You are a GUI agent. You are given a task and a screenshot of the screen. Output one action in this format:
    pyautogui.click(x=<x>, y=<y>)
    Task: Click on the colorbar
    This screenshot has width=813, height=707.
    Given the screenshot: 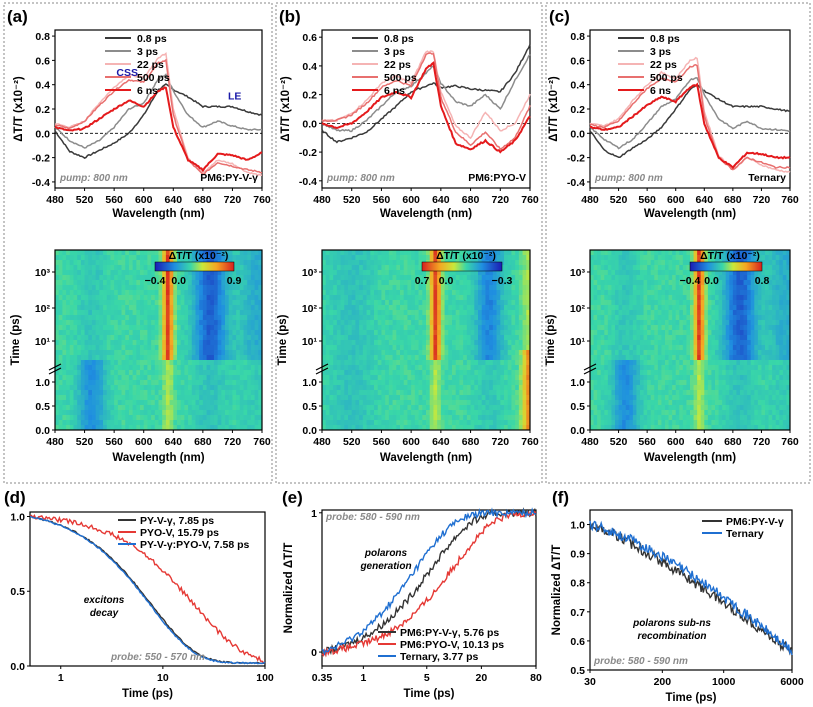 What is the action you would take?
    pyautogui.click(x=194, y=266)
    